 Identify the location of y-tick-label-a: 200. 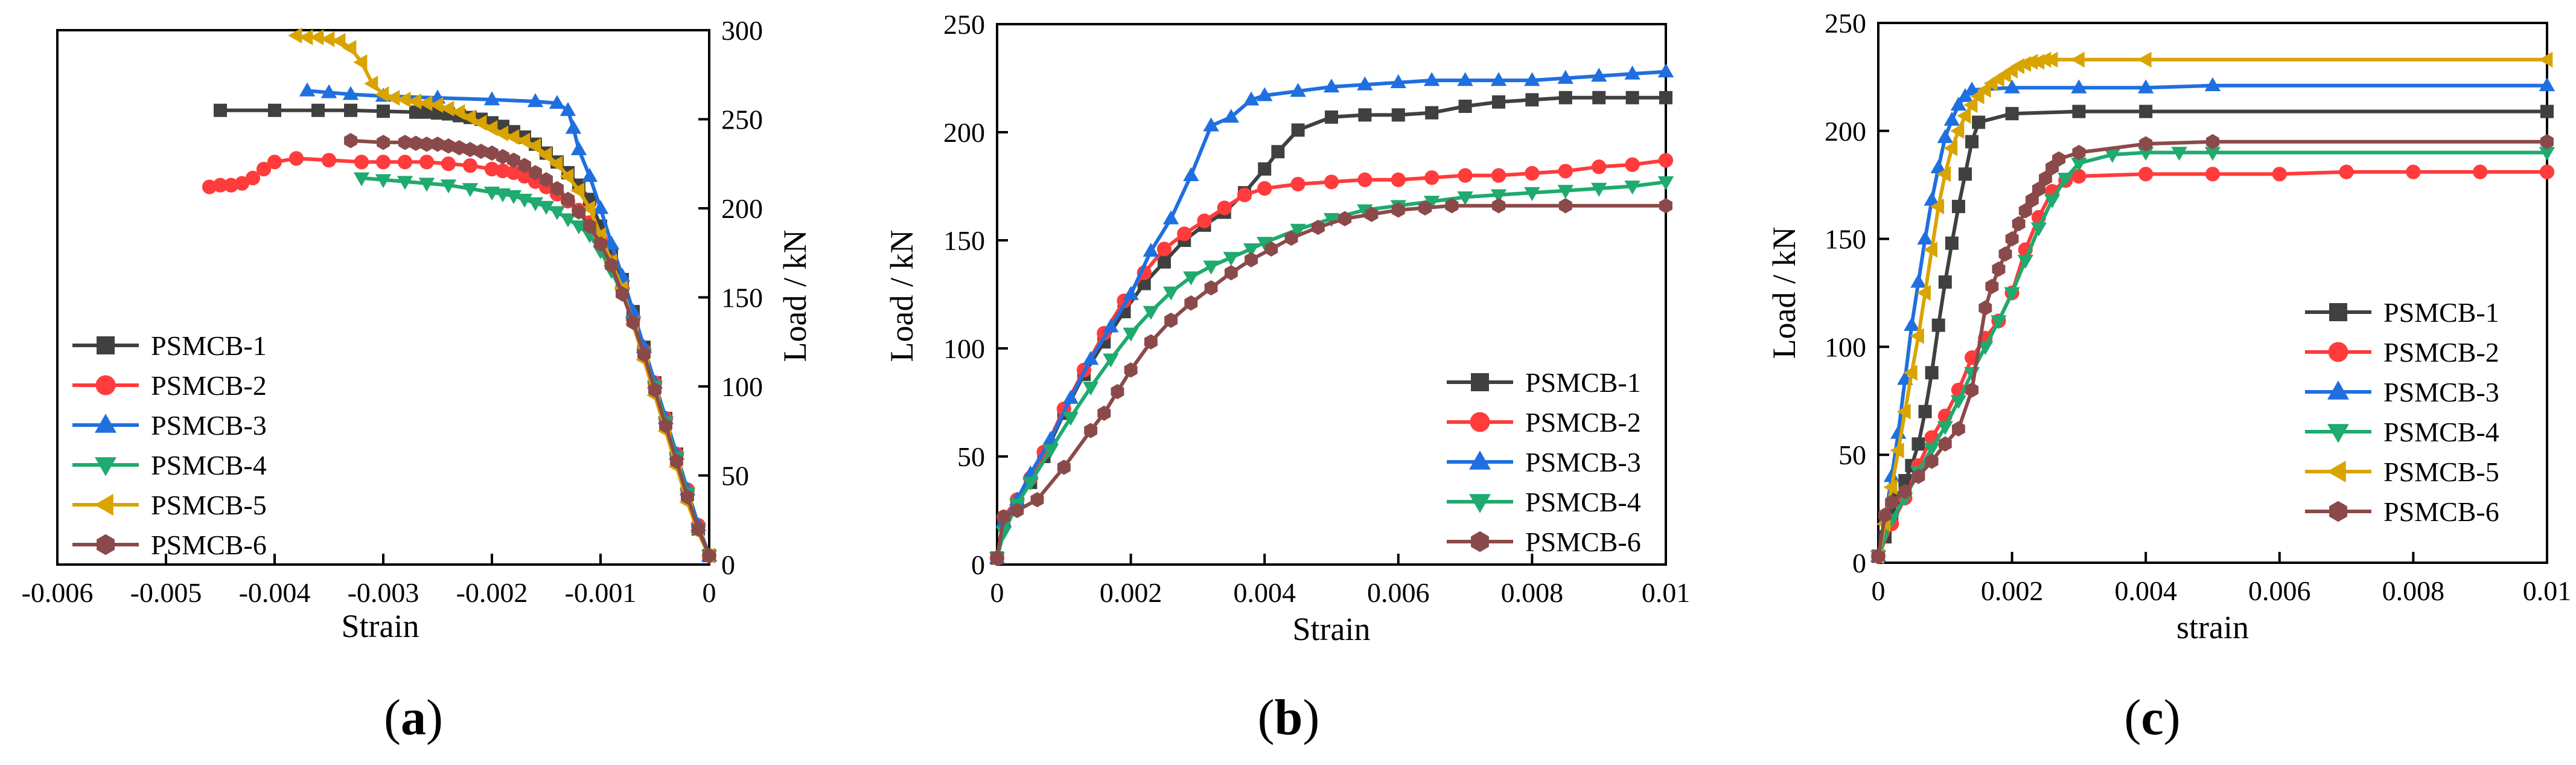
(742, 208).